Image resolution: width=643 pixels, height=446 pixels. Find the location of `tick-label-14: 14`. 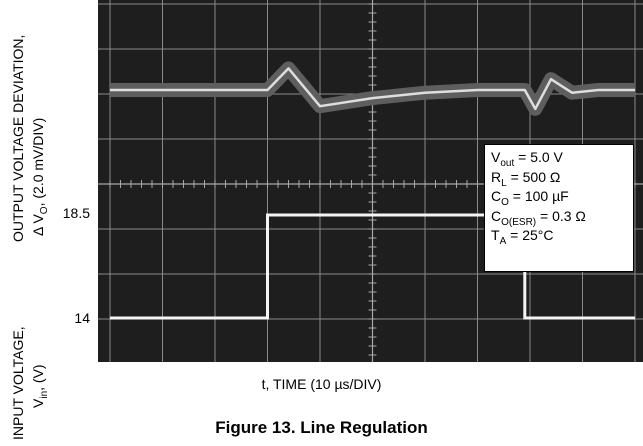

tick-label-14: 14 is located at coordinates (82, 318).